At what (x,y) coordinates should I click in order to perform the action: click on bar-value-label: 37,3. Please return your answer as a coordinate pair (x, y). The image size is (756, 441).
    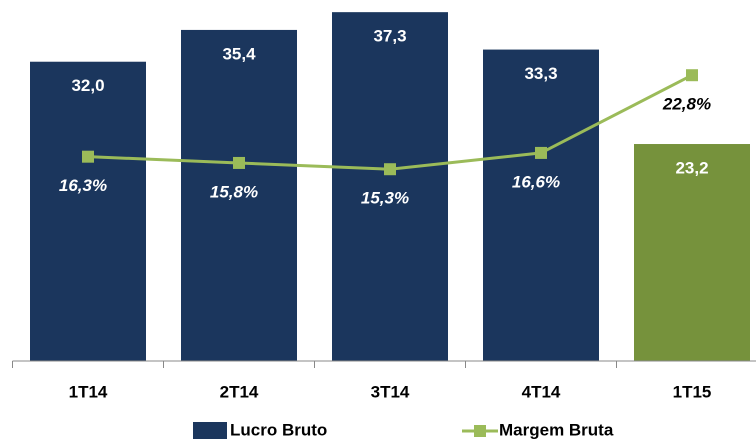
    Looking at the image, I should click on (389, 36).